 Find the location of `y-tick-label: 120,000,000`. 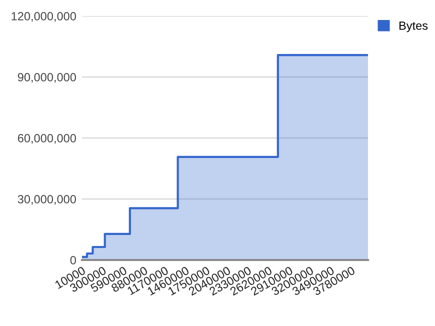

y-tick-label: 120,000,000 is located at coordinates (44, 17).